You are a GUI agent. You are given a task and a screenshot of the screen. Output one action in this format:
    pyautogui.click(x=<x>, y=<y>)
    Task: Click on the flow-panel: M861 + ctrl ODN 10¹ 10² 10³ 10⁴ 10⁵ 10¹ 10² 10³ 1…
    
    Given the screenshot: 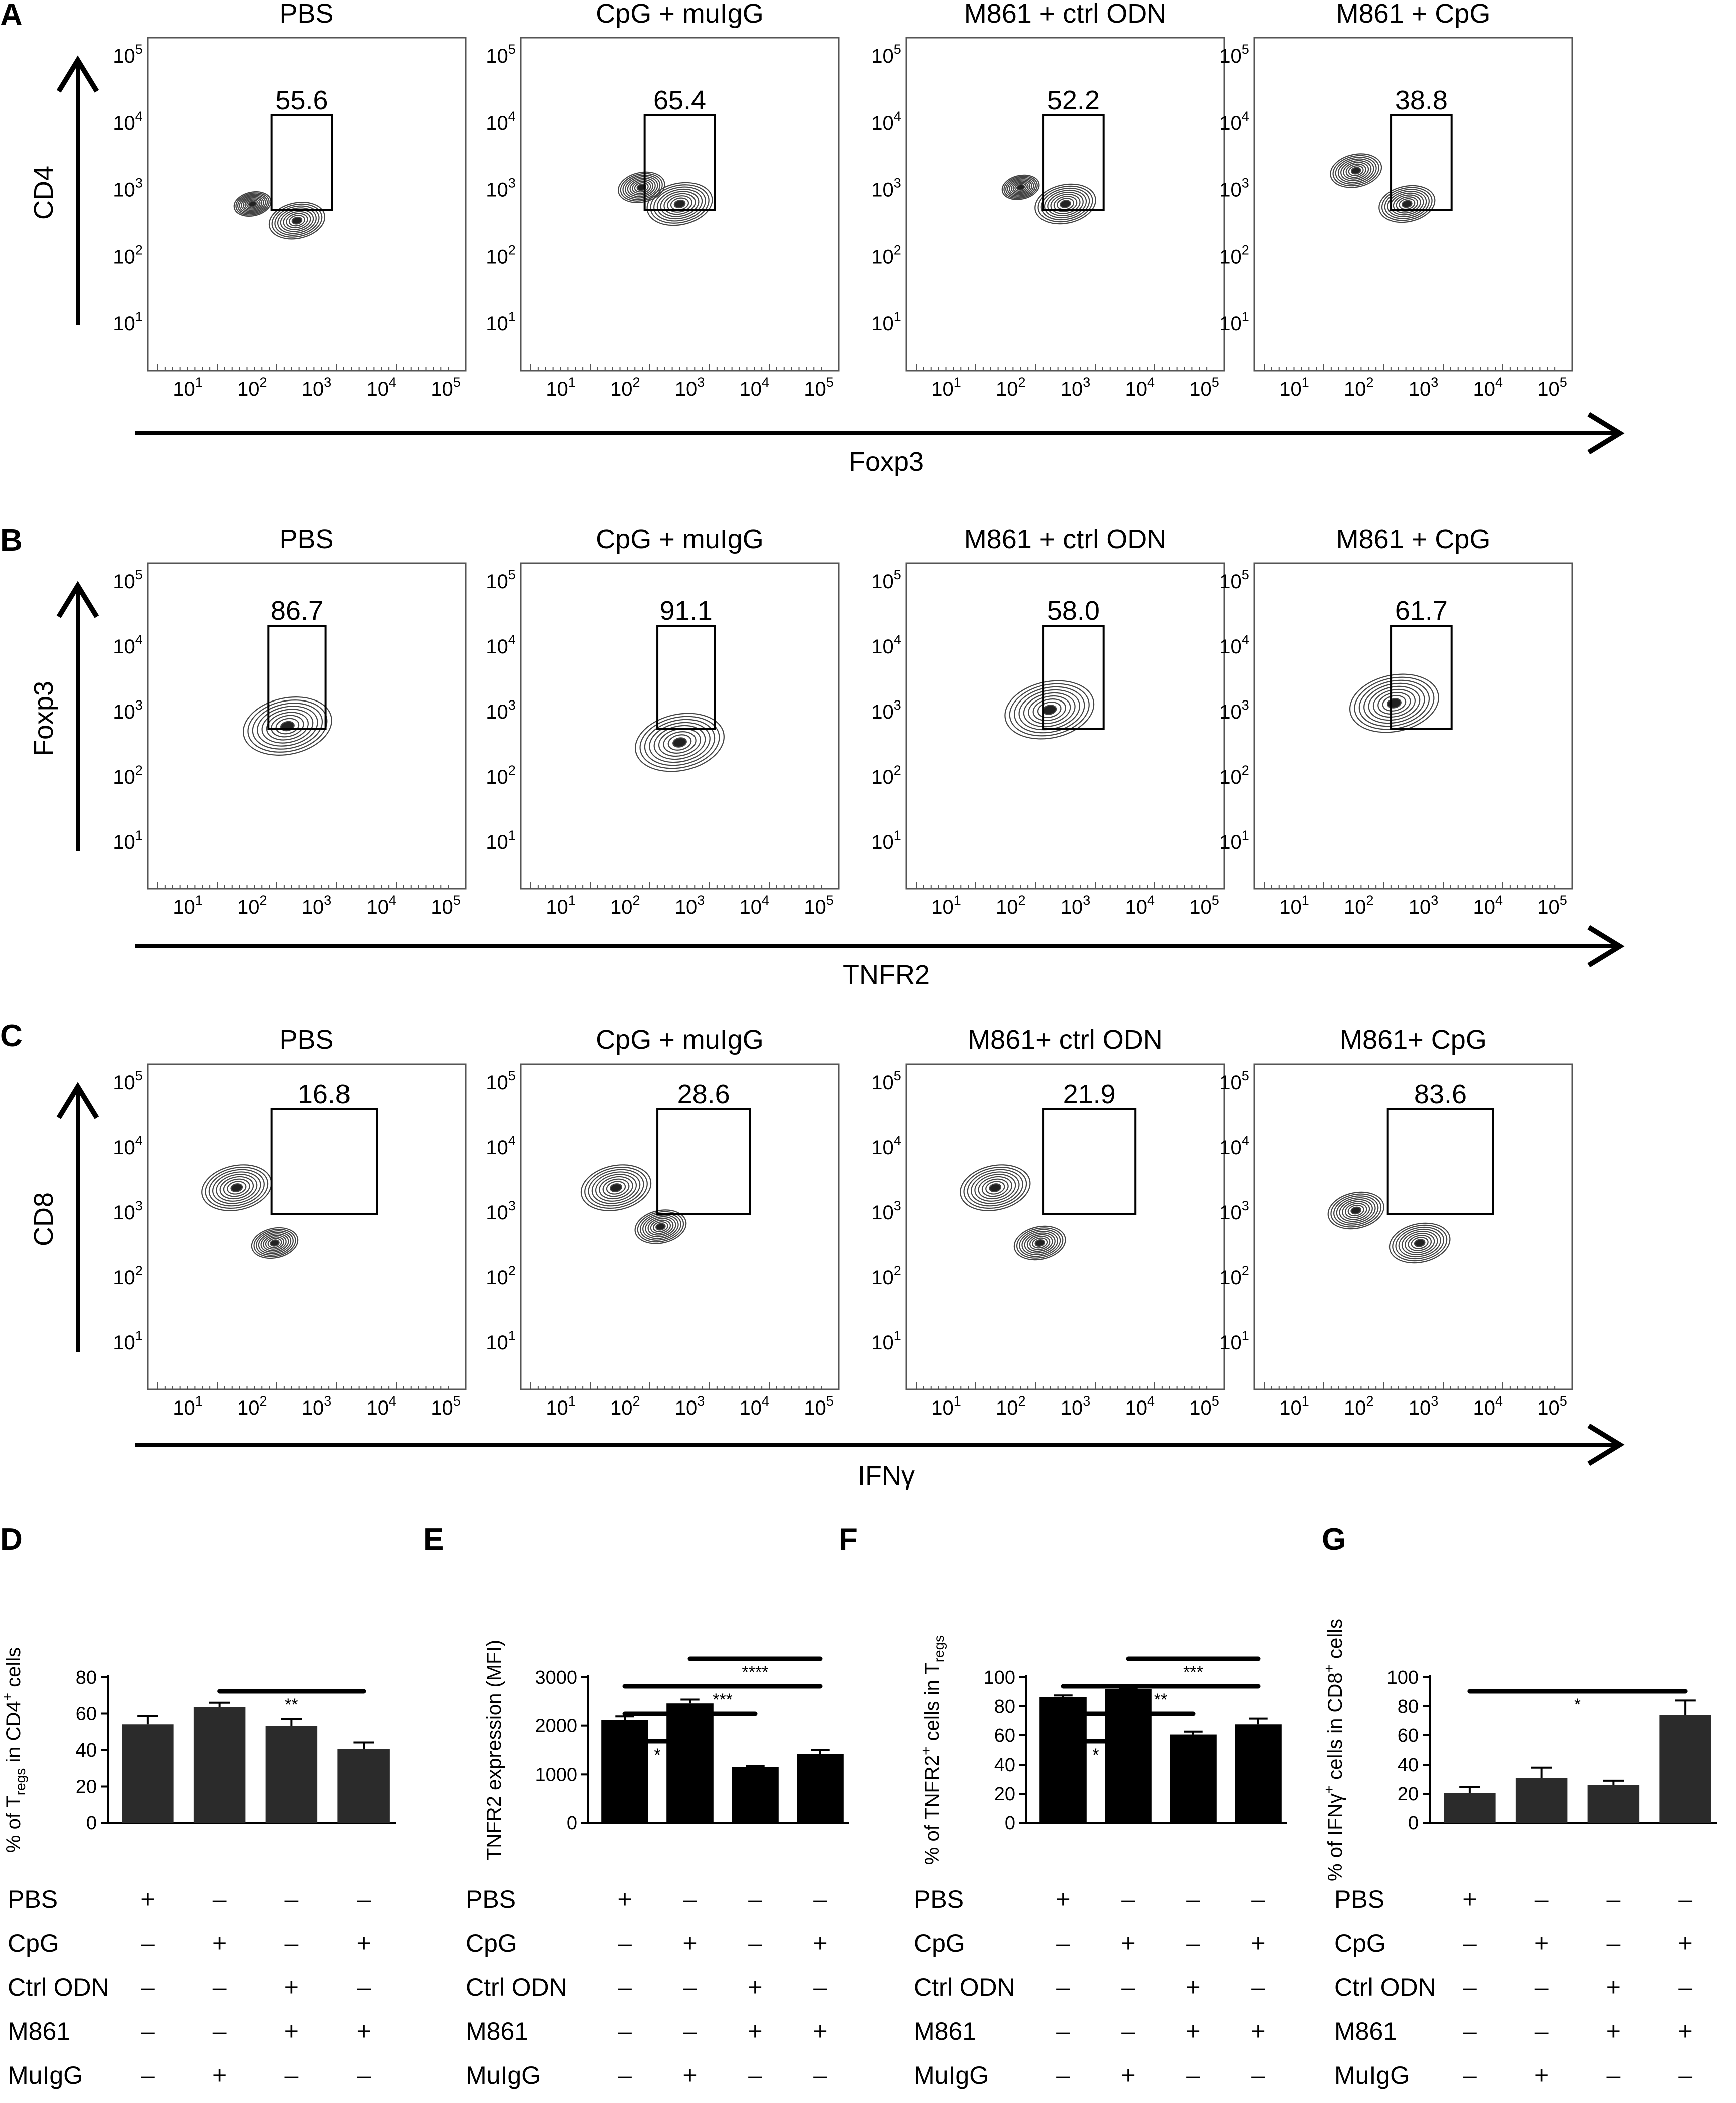 What is the action you would take?
    pyautogui.click(x=1048, y=200)
    